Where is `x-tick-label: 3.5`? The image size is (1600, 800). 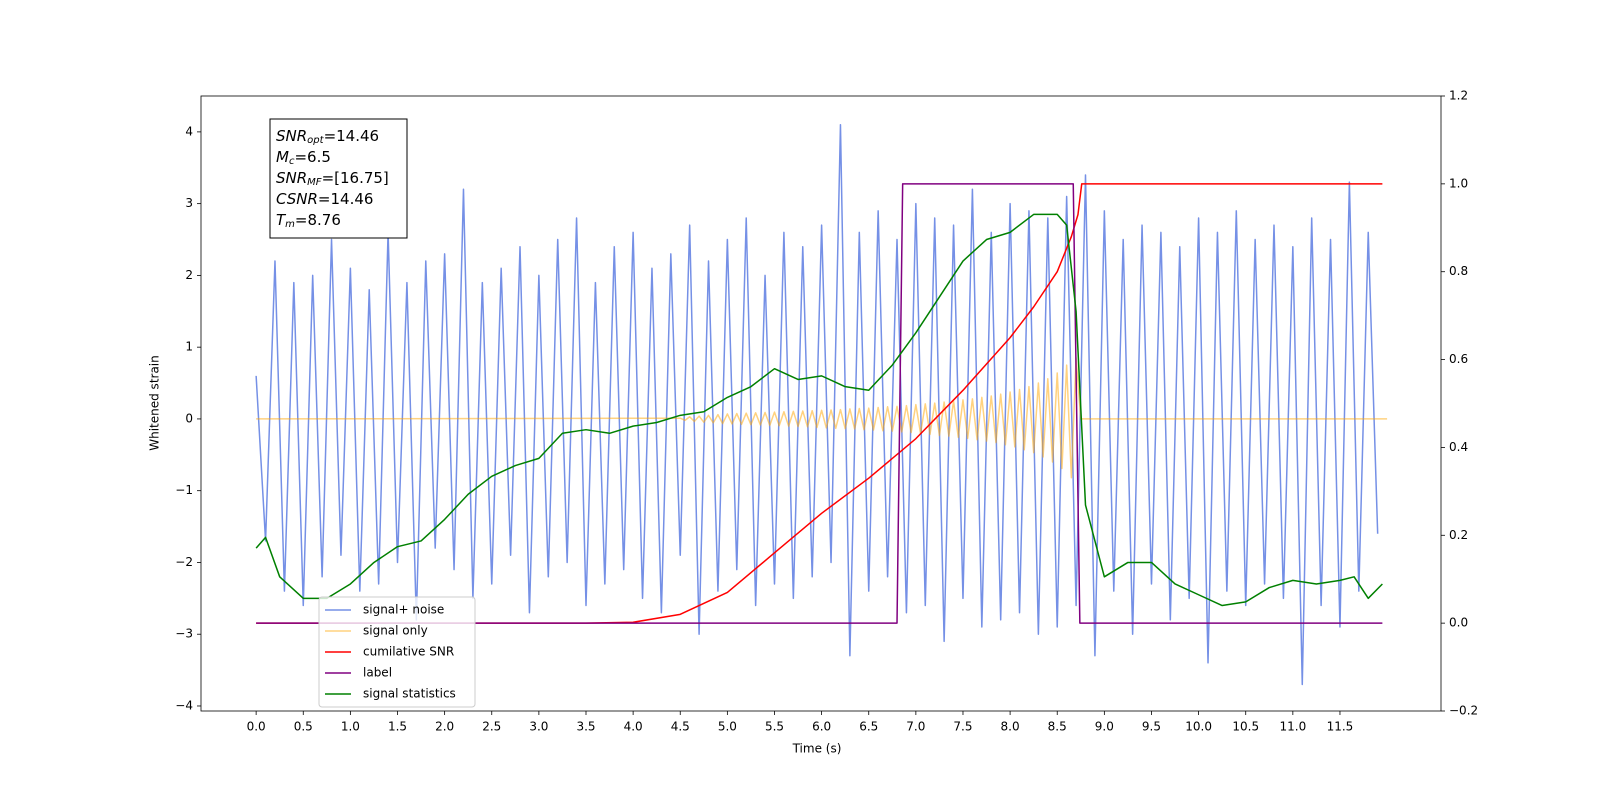
x-tick-label: 3.5 is located at coordinates (585, 727).